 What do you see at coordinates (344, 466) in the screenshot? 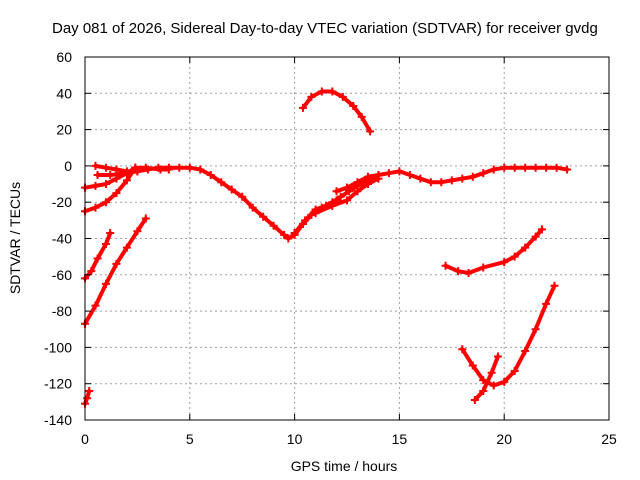
I see `x-axis-label: GPS time / hours` at bounding box center [344, 466].